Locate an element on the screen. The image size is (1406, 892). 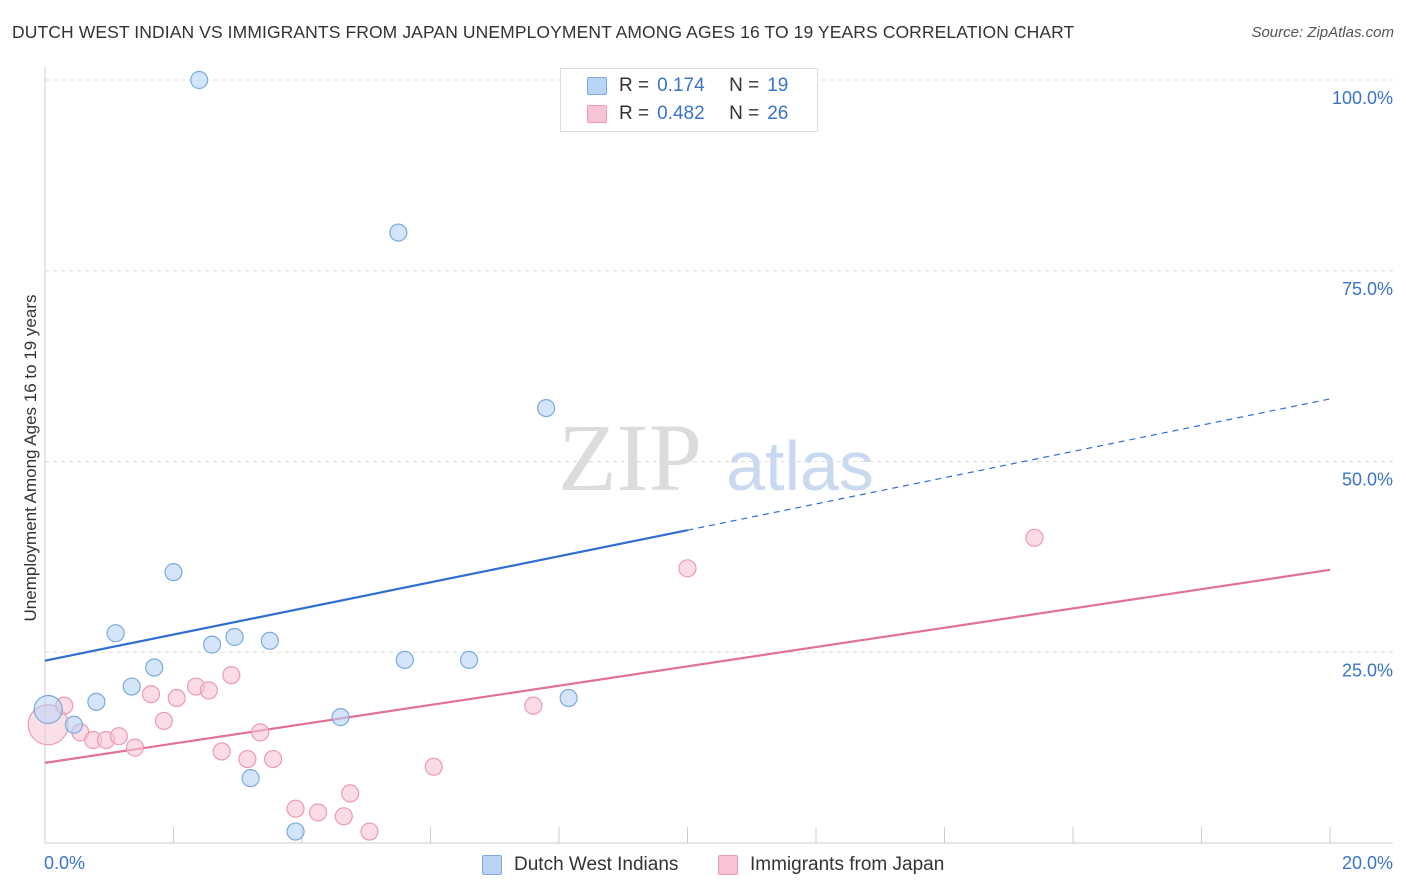
correlation-legend: R = 0.174 N = 19 R = 0.482 N = 26 is located at coordinates (689, 100).